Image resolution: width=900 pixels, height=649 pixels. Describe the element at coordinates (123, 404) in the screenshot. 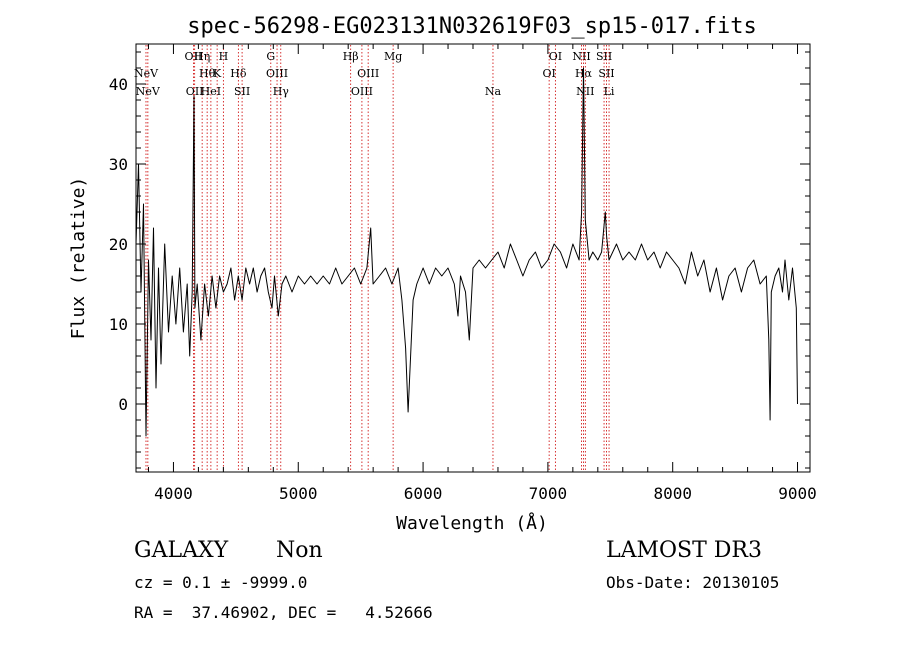

I see `y-tick-label: 0` at that location.